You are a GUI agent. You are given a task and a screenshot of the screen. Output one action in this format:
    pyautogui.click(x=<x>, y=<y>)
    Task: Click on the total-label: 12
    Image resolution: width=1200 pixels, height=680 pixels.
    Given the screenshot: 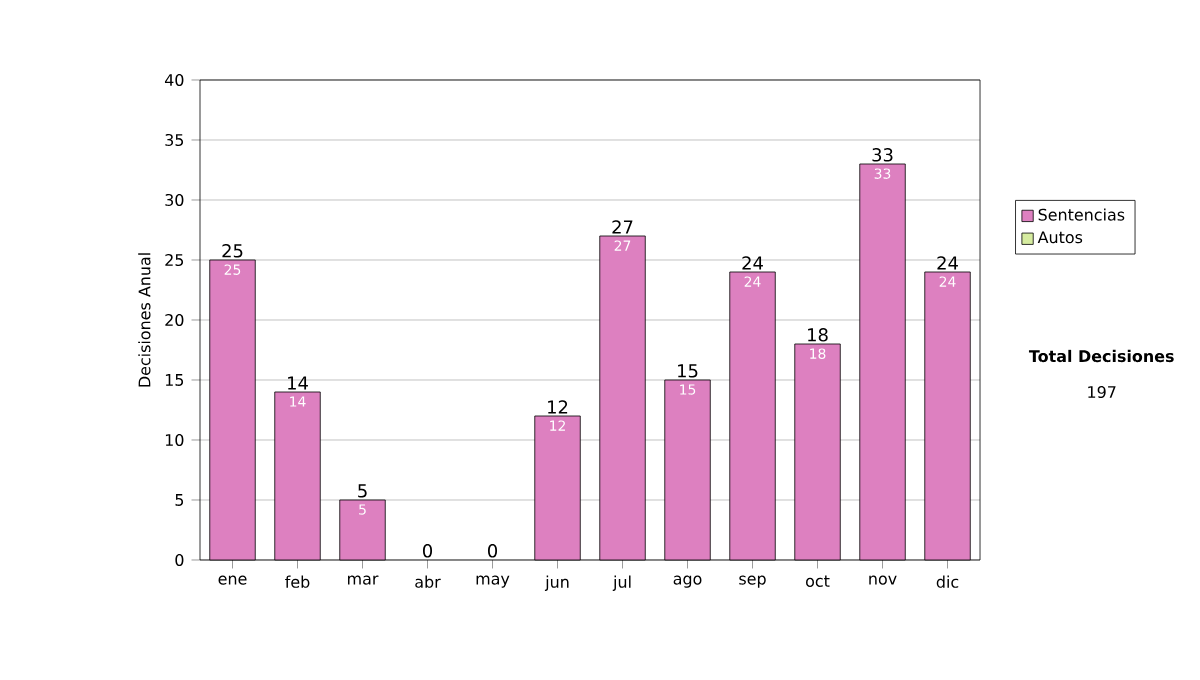 What is the action you would take?
    pyautogui.click(x=558, y=407)
    